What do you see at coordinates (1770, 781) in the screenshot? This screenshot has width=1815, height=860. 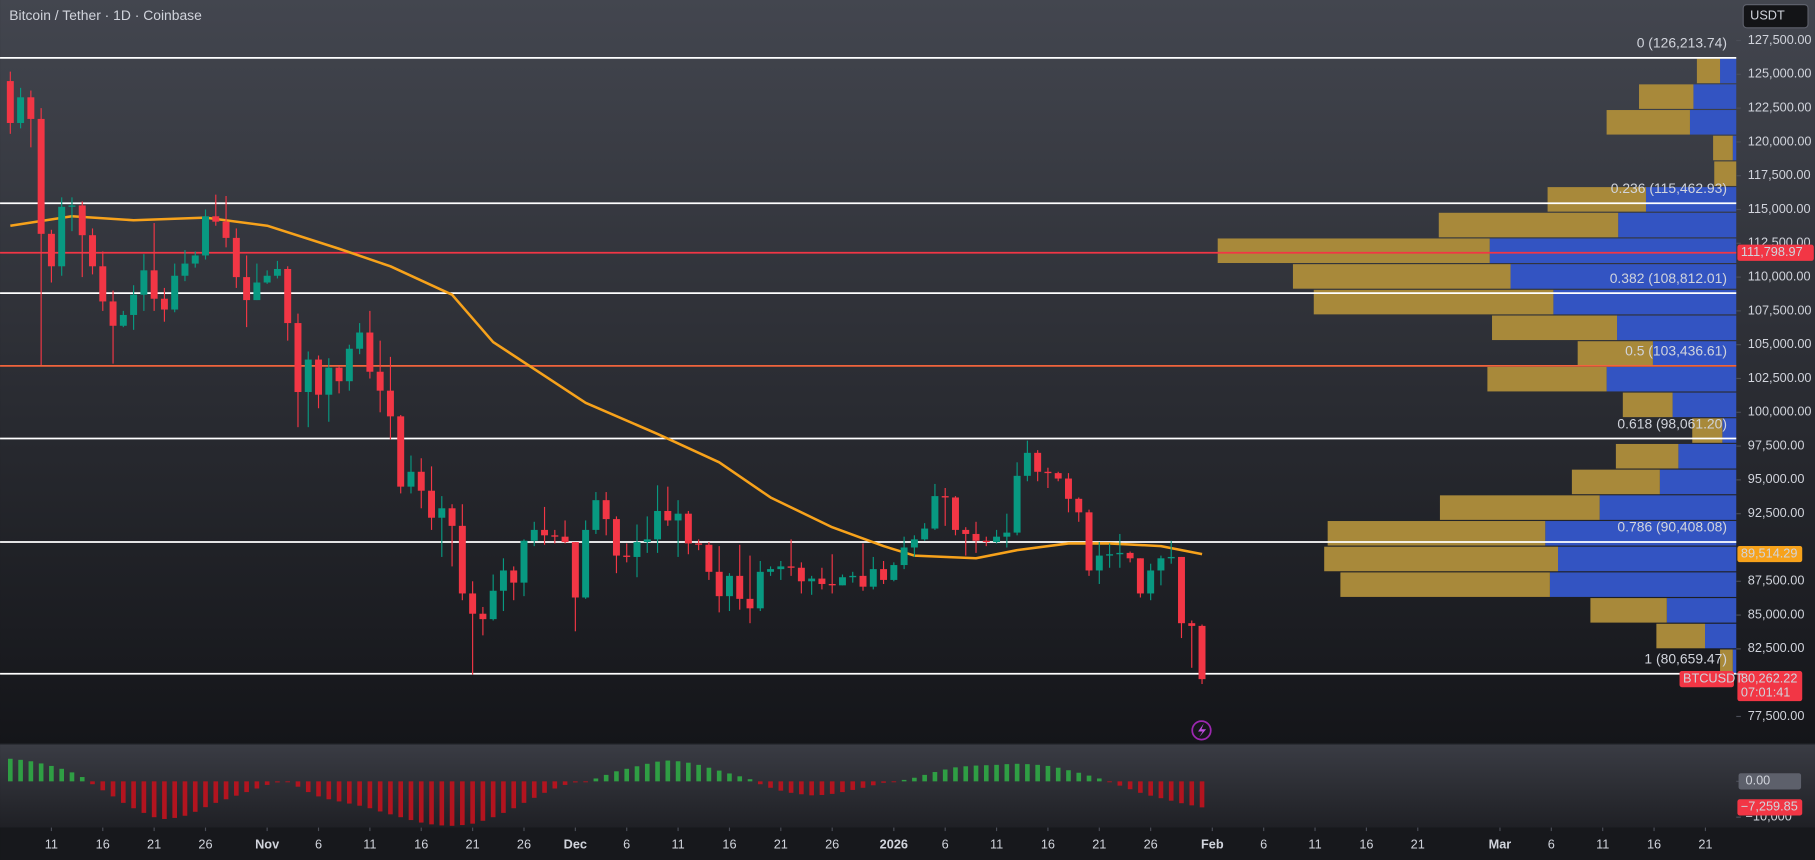 I see `osc-zero-box` at bounding box center [1770, 781].